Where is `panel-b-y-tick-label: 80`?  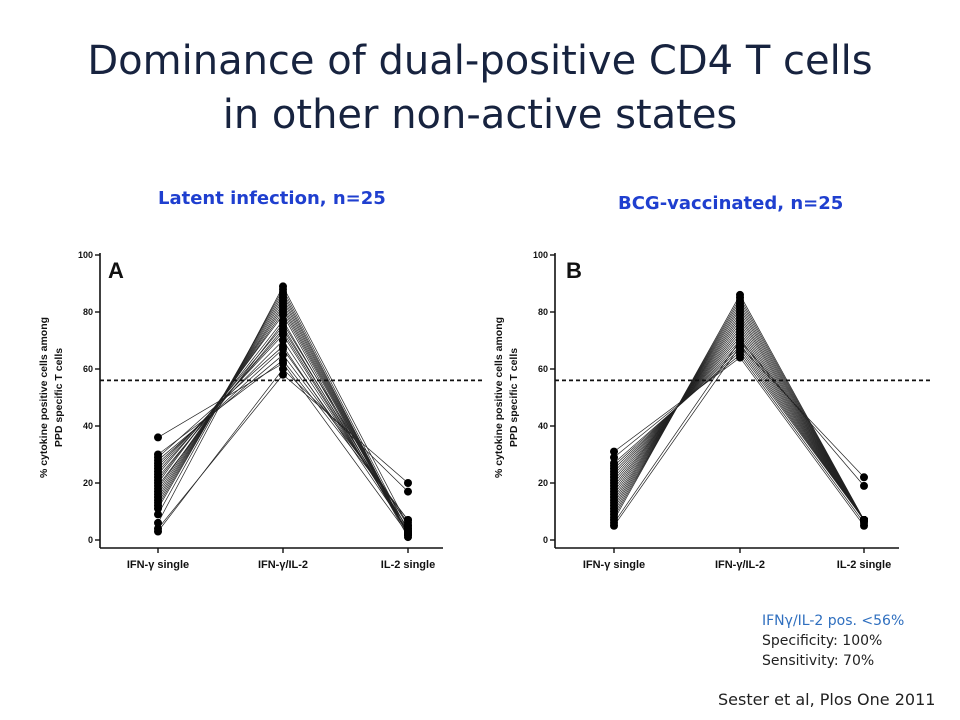
panel-b-y-tick-label: 80 is located at coordinates (543, 312).